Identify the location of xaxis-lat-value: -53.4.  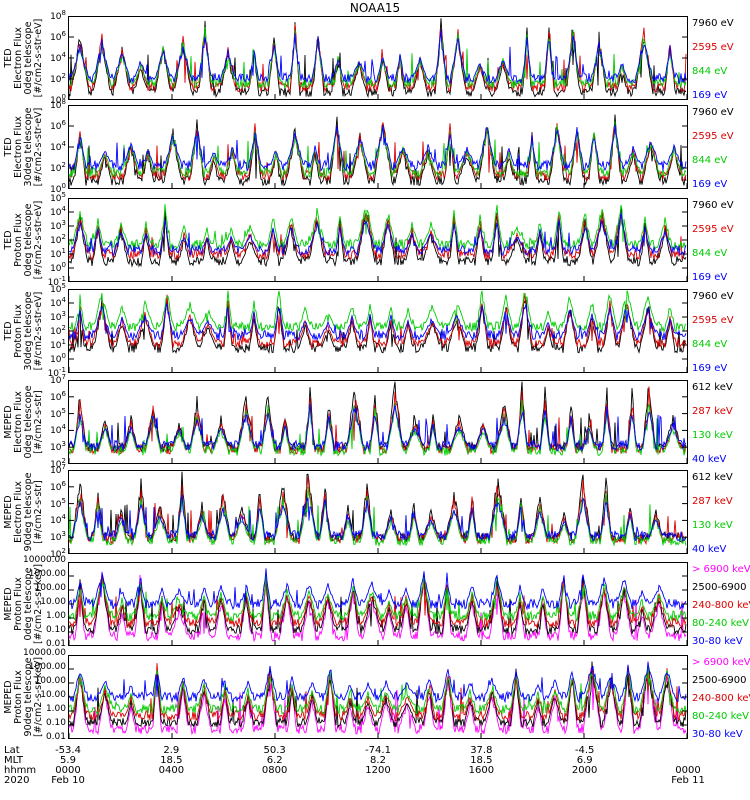
(68, 750).